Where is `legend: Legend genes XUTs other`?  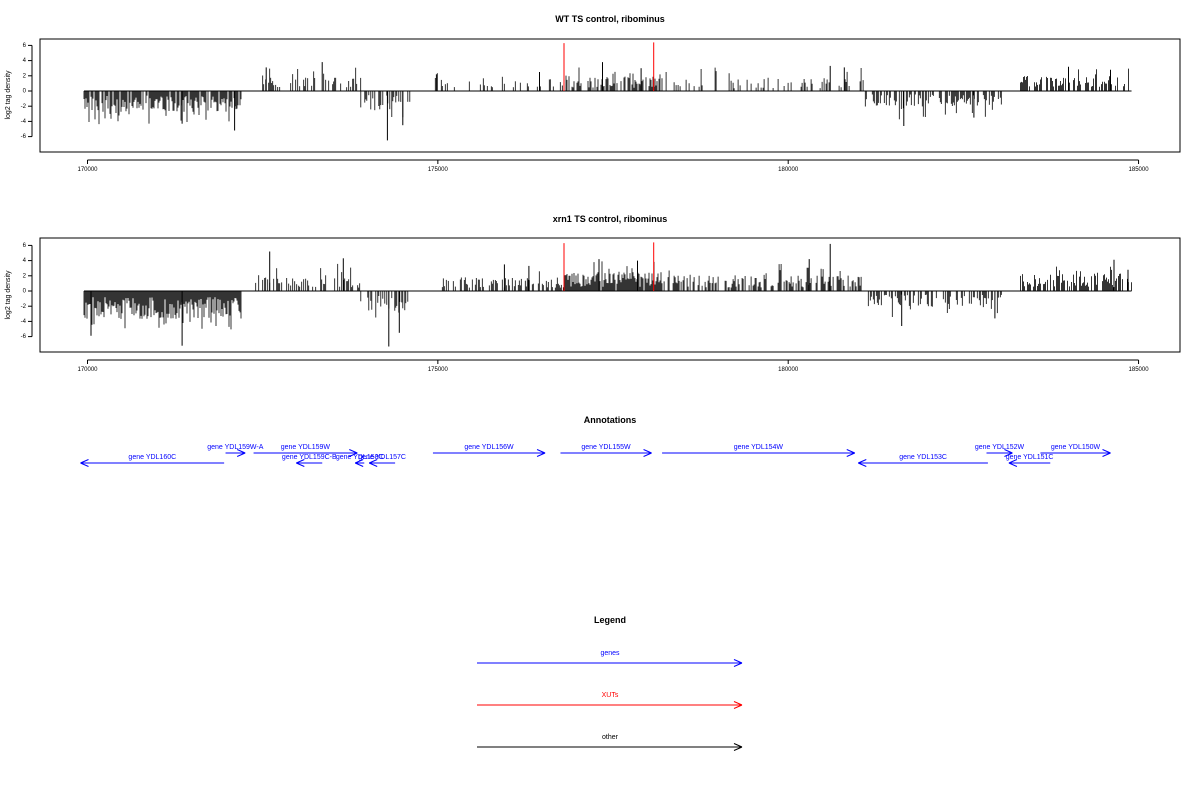 legend: Legend genes XUTs other is located at coordinates (610, 683).